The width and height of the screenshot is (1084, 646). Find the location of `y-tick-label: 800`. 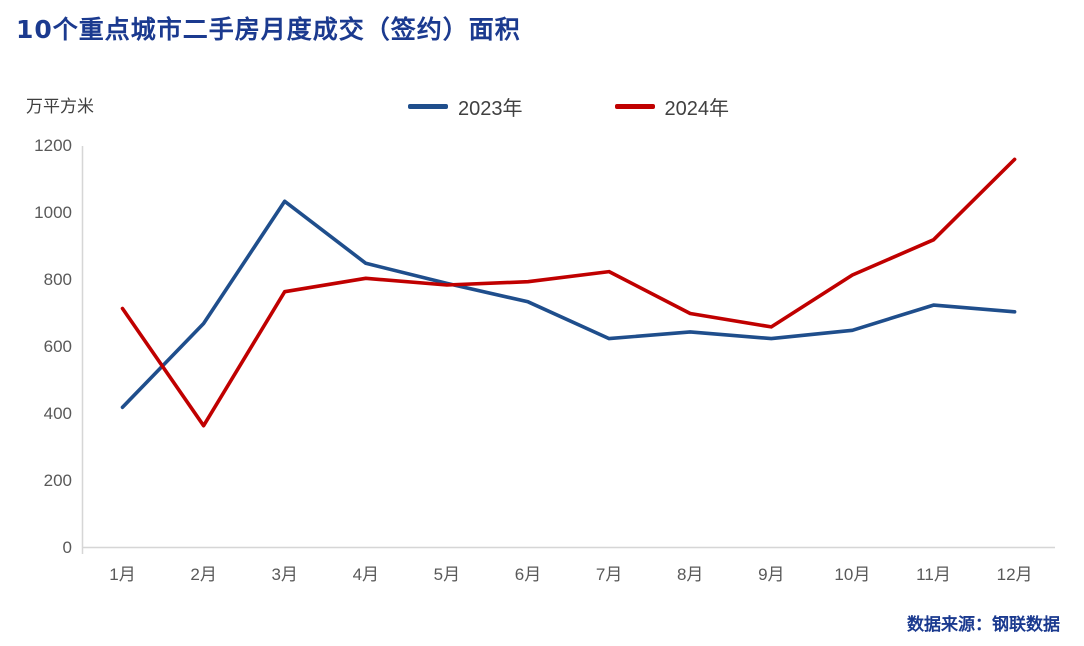

y-tick-label: 800 is located at coordinates (57, 279).